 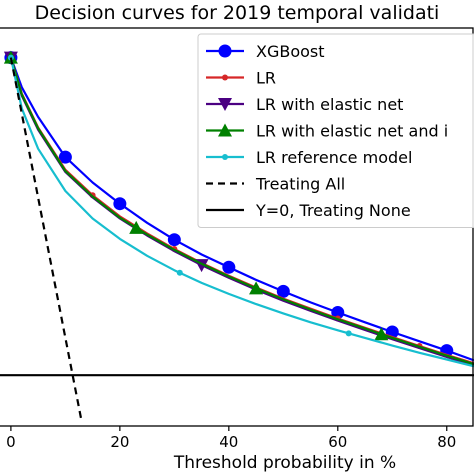 I want to click on legend-entry-1: LR, so click(x=241, y=78).